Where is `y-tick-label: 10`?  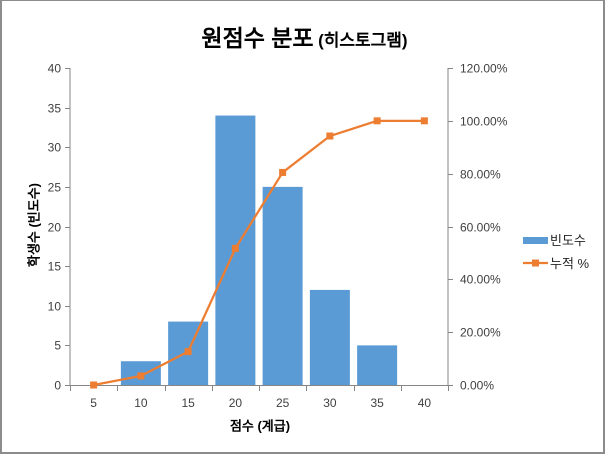
y-tick-label: 10 is located at coordinates (55, 307).